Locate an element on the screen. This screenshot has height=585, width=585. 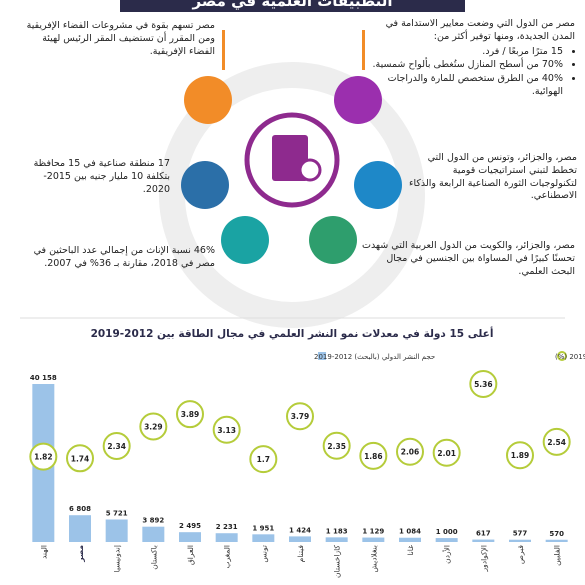
growth-label: 1.74 is located at coordinates (80, 458).